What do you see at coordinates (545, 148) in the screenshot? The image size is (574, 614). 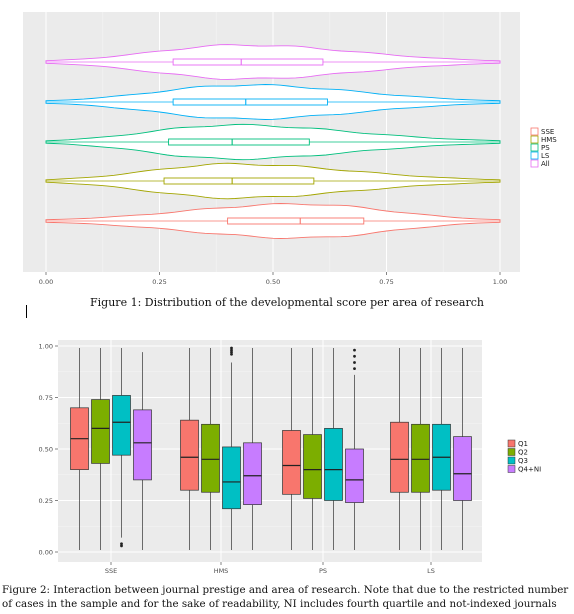 I see `figure1-legend-label-ps: PS` at bounding box center [545, 148].